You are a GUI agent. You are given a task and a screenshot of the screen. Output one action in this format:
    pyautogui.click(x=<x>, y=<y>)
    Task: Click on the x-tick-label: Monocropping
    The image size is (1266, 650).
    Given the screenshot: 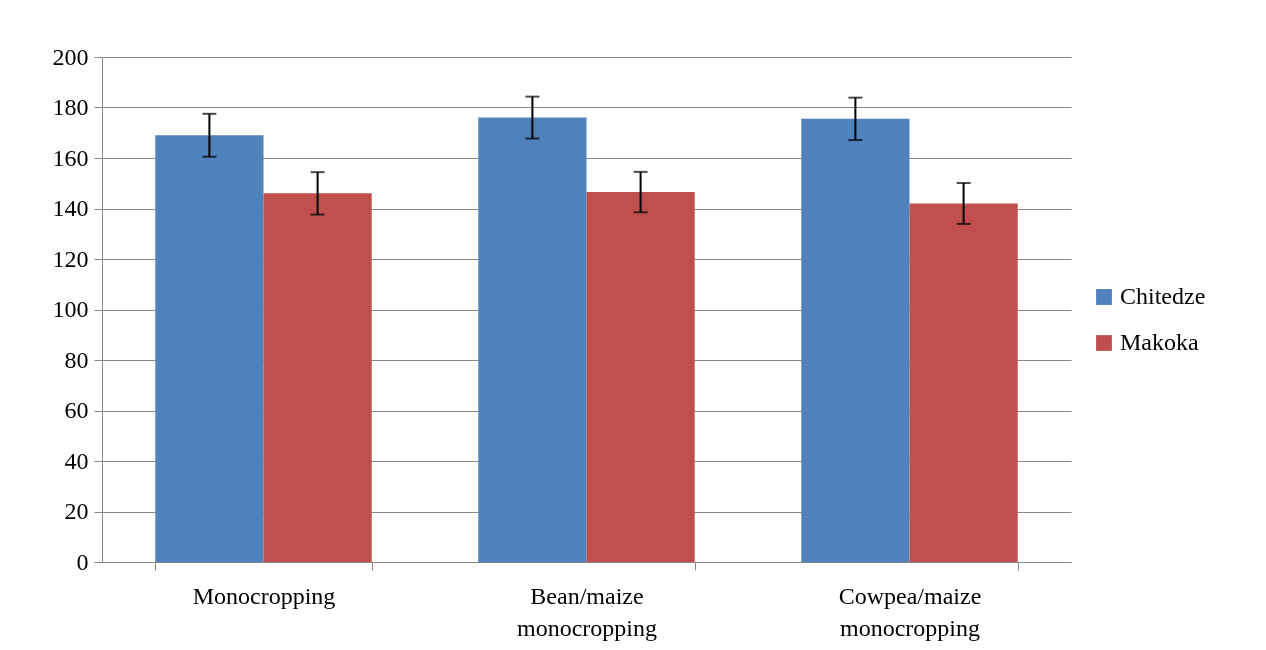 What is the action you would take?
    pyautogui.click(x=264, y=595)
    